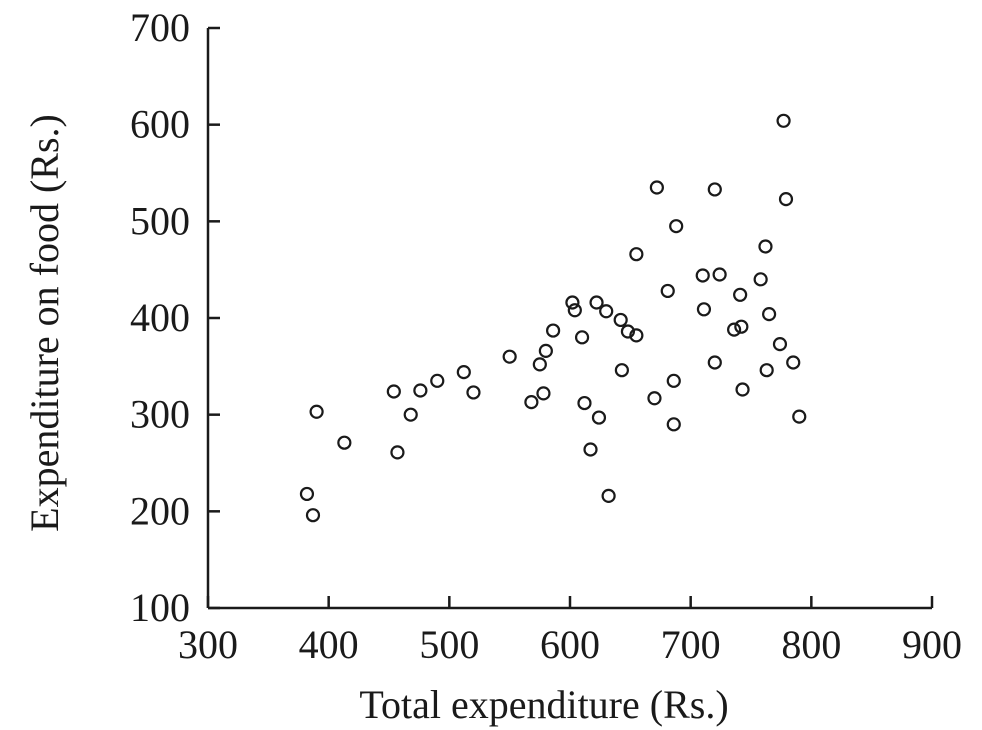  I want to click on x-tick-label: 600, so click(570, 644).